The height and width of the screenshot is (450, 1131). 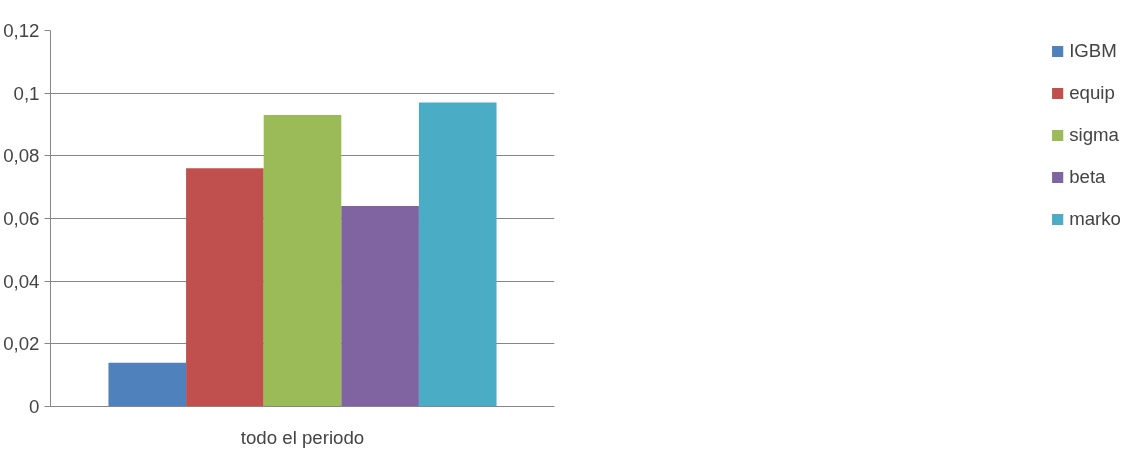 I want to click on y-tick-label: 0,1, so click(x=26, y=93).